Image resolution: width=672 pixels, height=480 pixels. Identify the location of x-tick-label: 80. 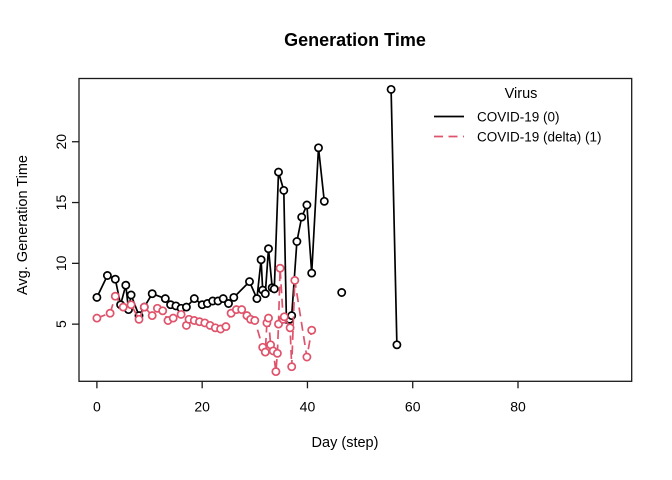
(518, 406).